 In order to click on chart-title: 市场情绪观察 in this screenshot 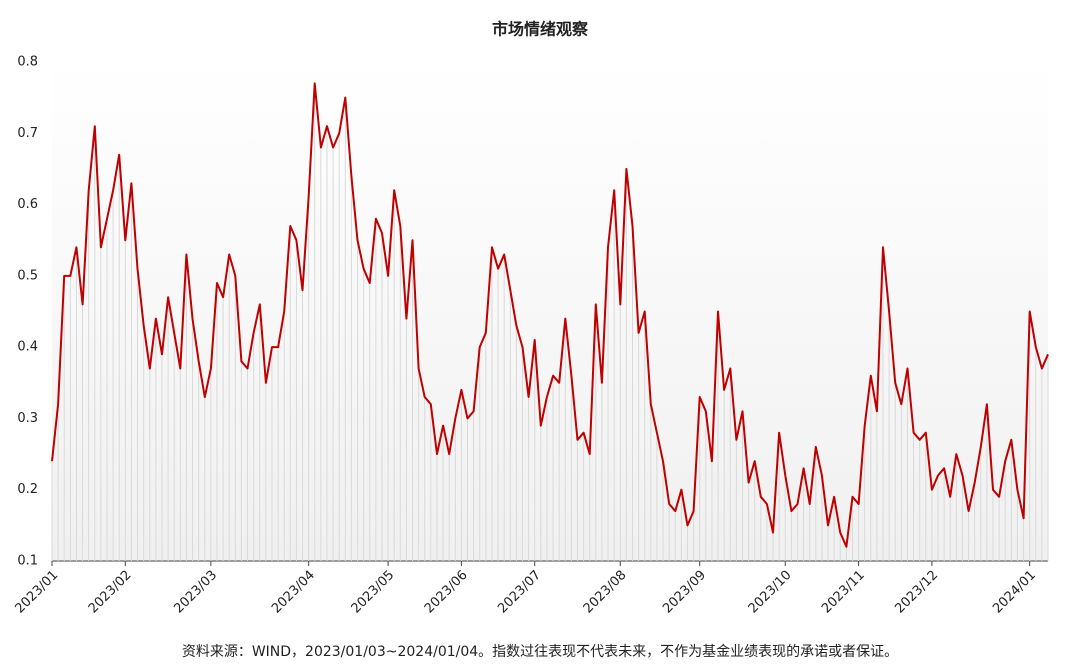, I will do `click(540, 29)`.